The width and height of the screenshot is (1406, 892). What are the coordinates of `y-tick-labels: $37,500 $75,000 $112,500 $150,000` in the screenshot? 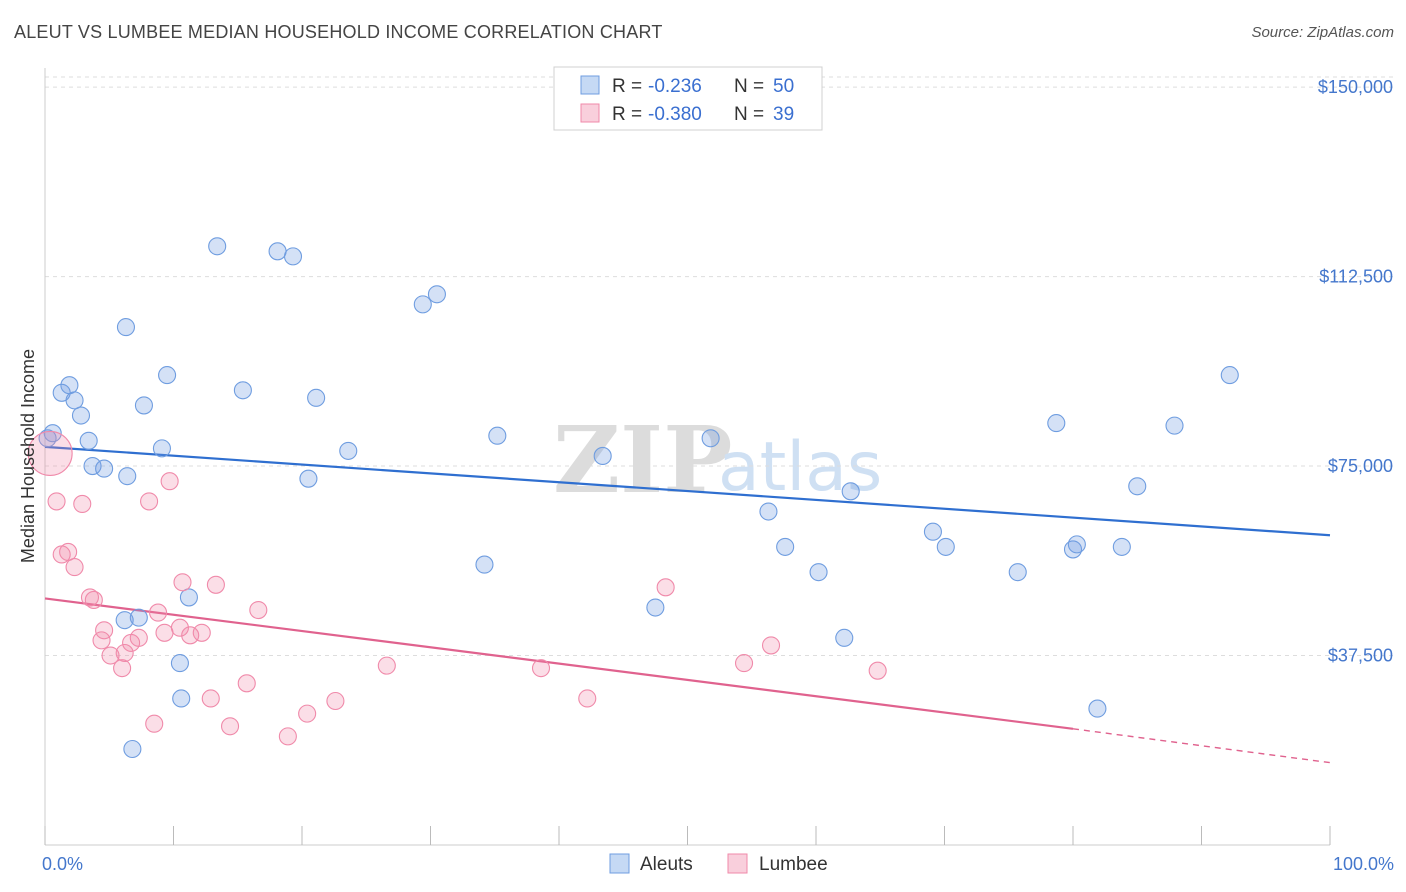 It's located at (1355, 371).